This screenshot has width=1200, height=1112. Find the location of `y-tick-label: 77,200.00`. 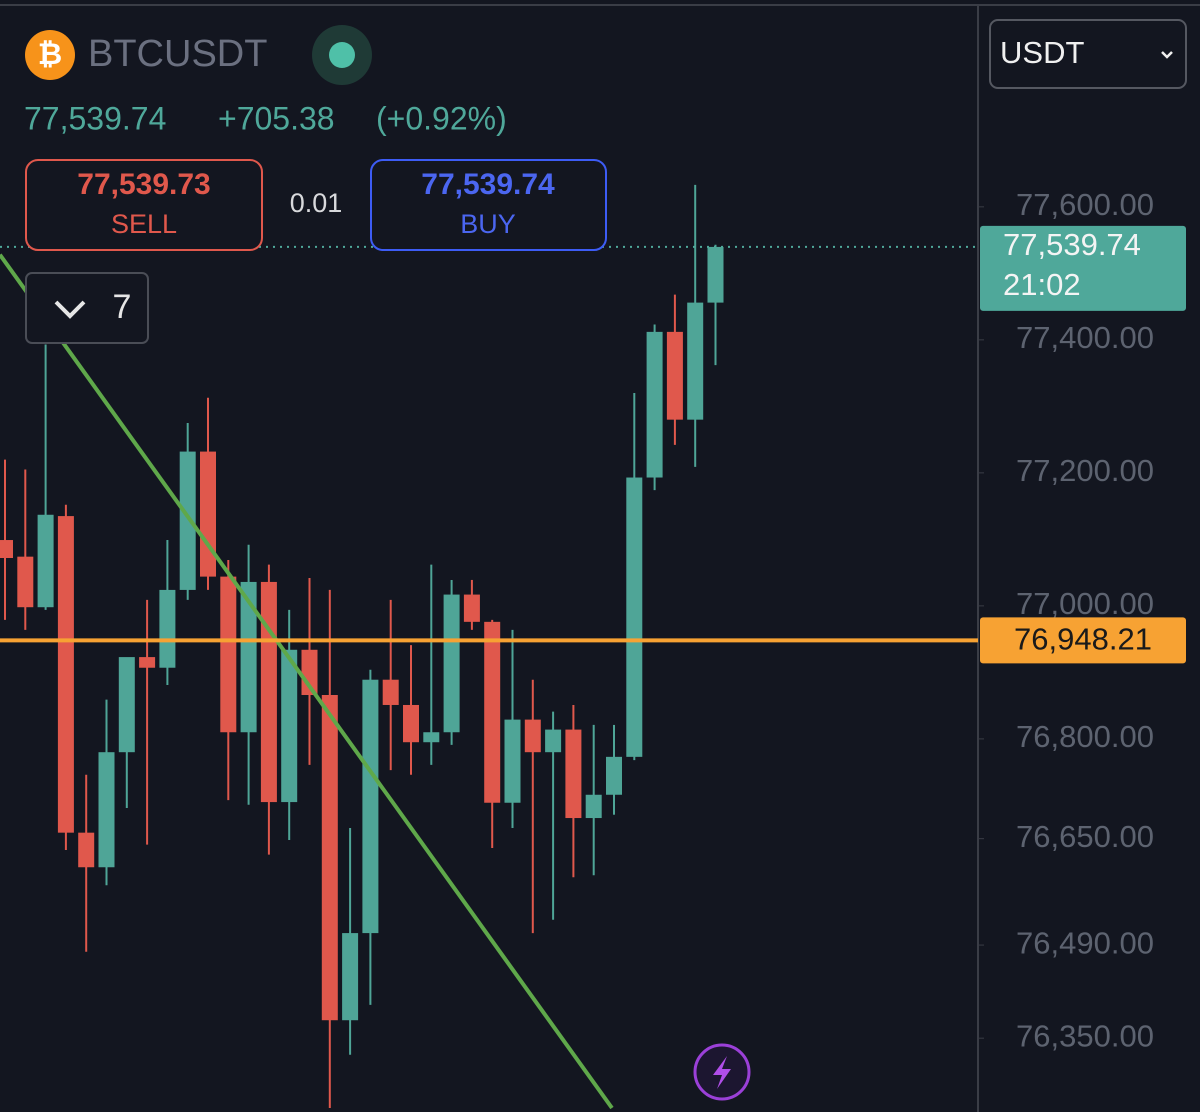

y-tick-label: 77,200.00 is located at coordinates (1085, 470).